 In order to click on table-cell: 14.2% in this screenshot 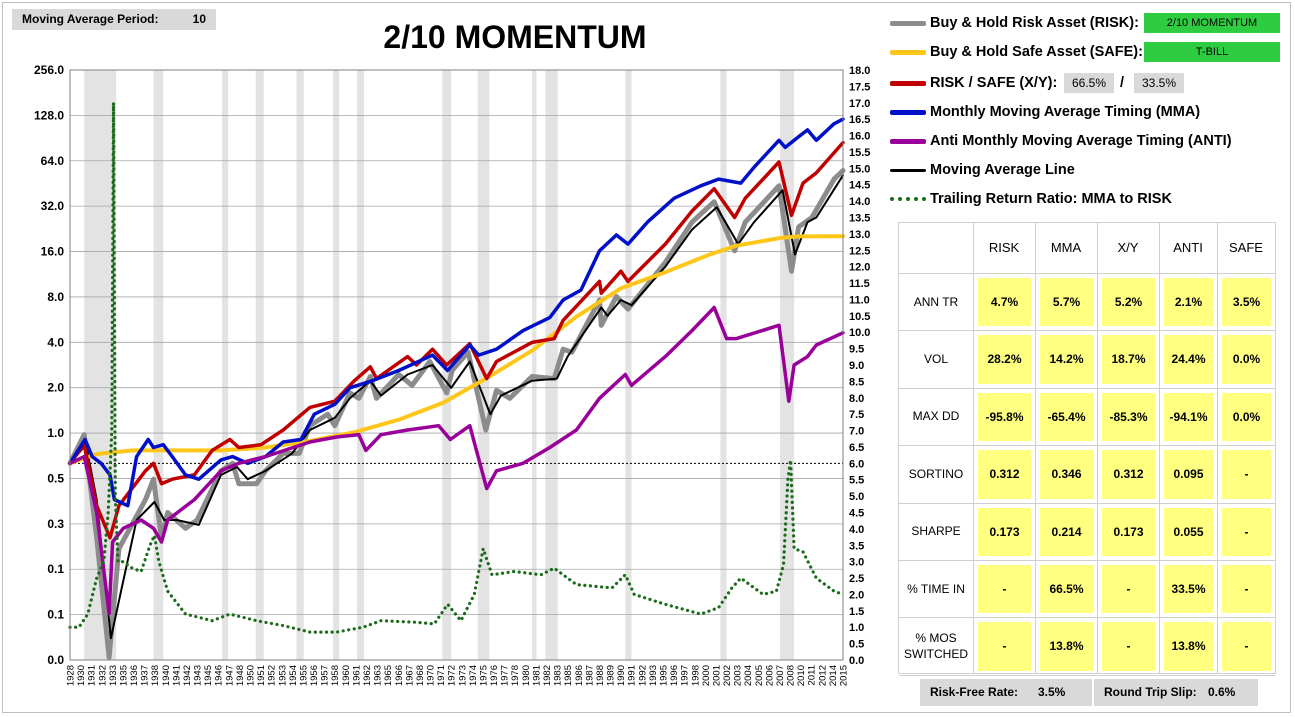, I will do `click(1066, 359)`.